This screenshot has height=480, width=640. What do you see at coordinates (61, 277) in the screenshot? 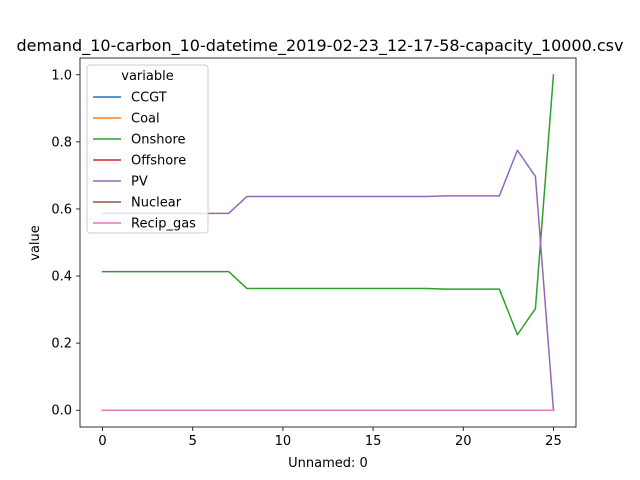
I see `y-tick-label: 0.4` at bounding box center [61, 277].